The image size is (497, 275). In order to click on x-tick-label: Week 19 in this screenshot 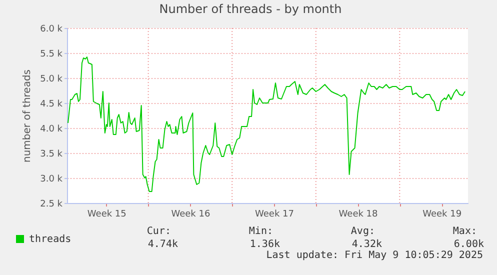, I will do `click(442, 215)`.